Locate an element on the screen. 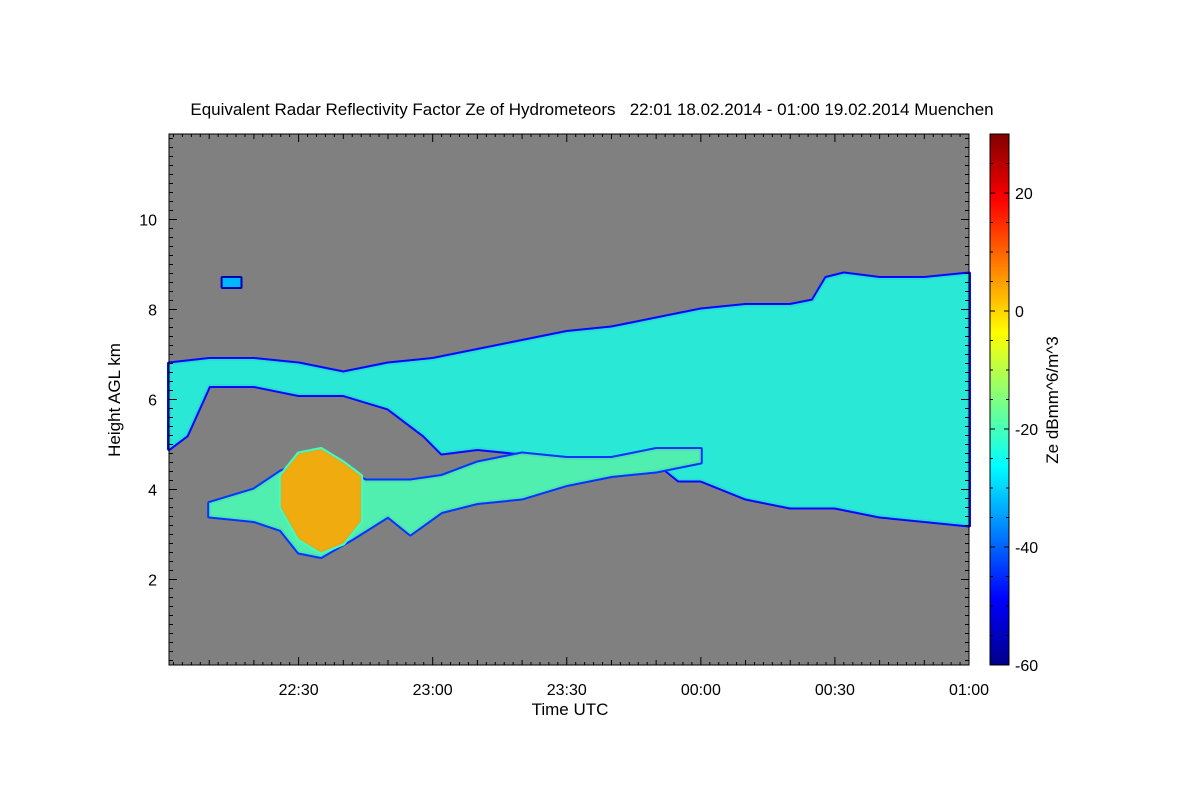  x-axis-label: Time UTC is located at coordinates (570, 709).